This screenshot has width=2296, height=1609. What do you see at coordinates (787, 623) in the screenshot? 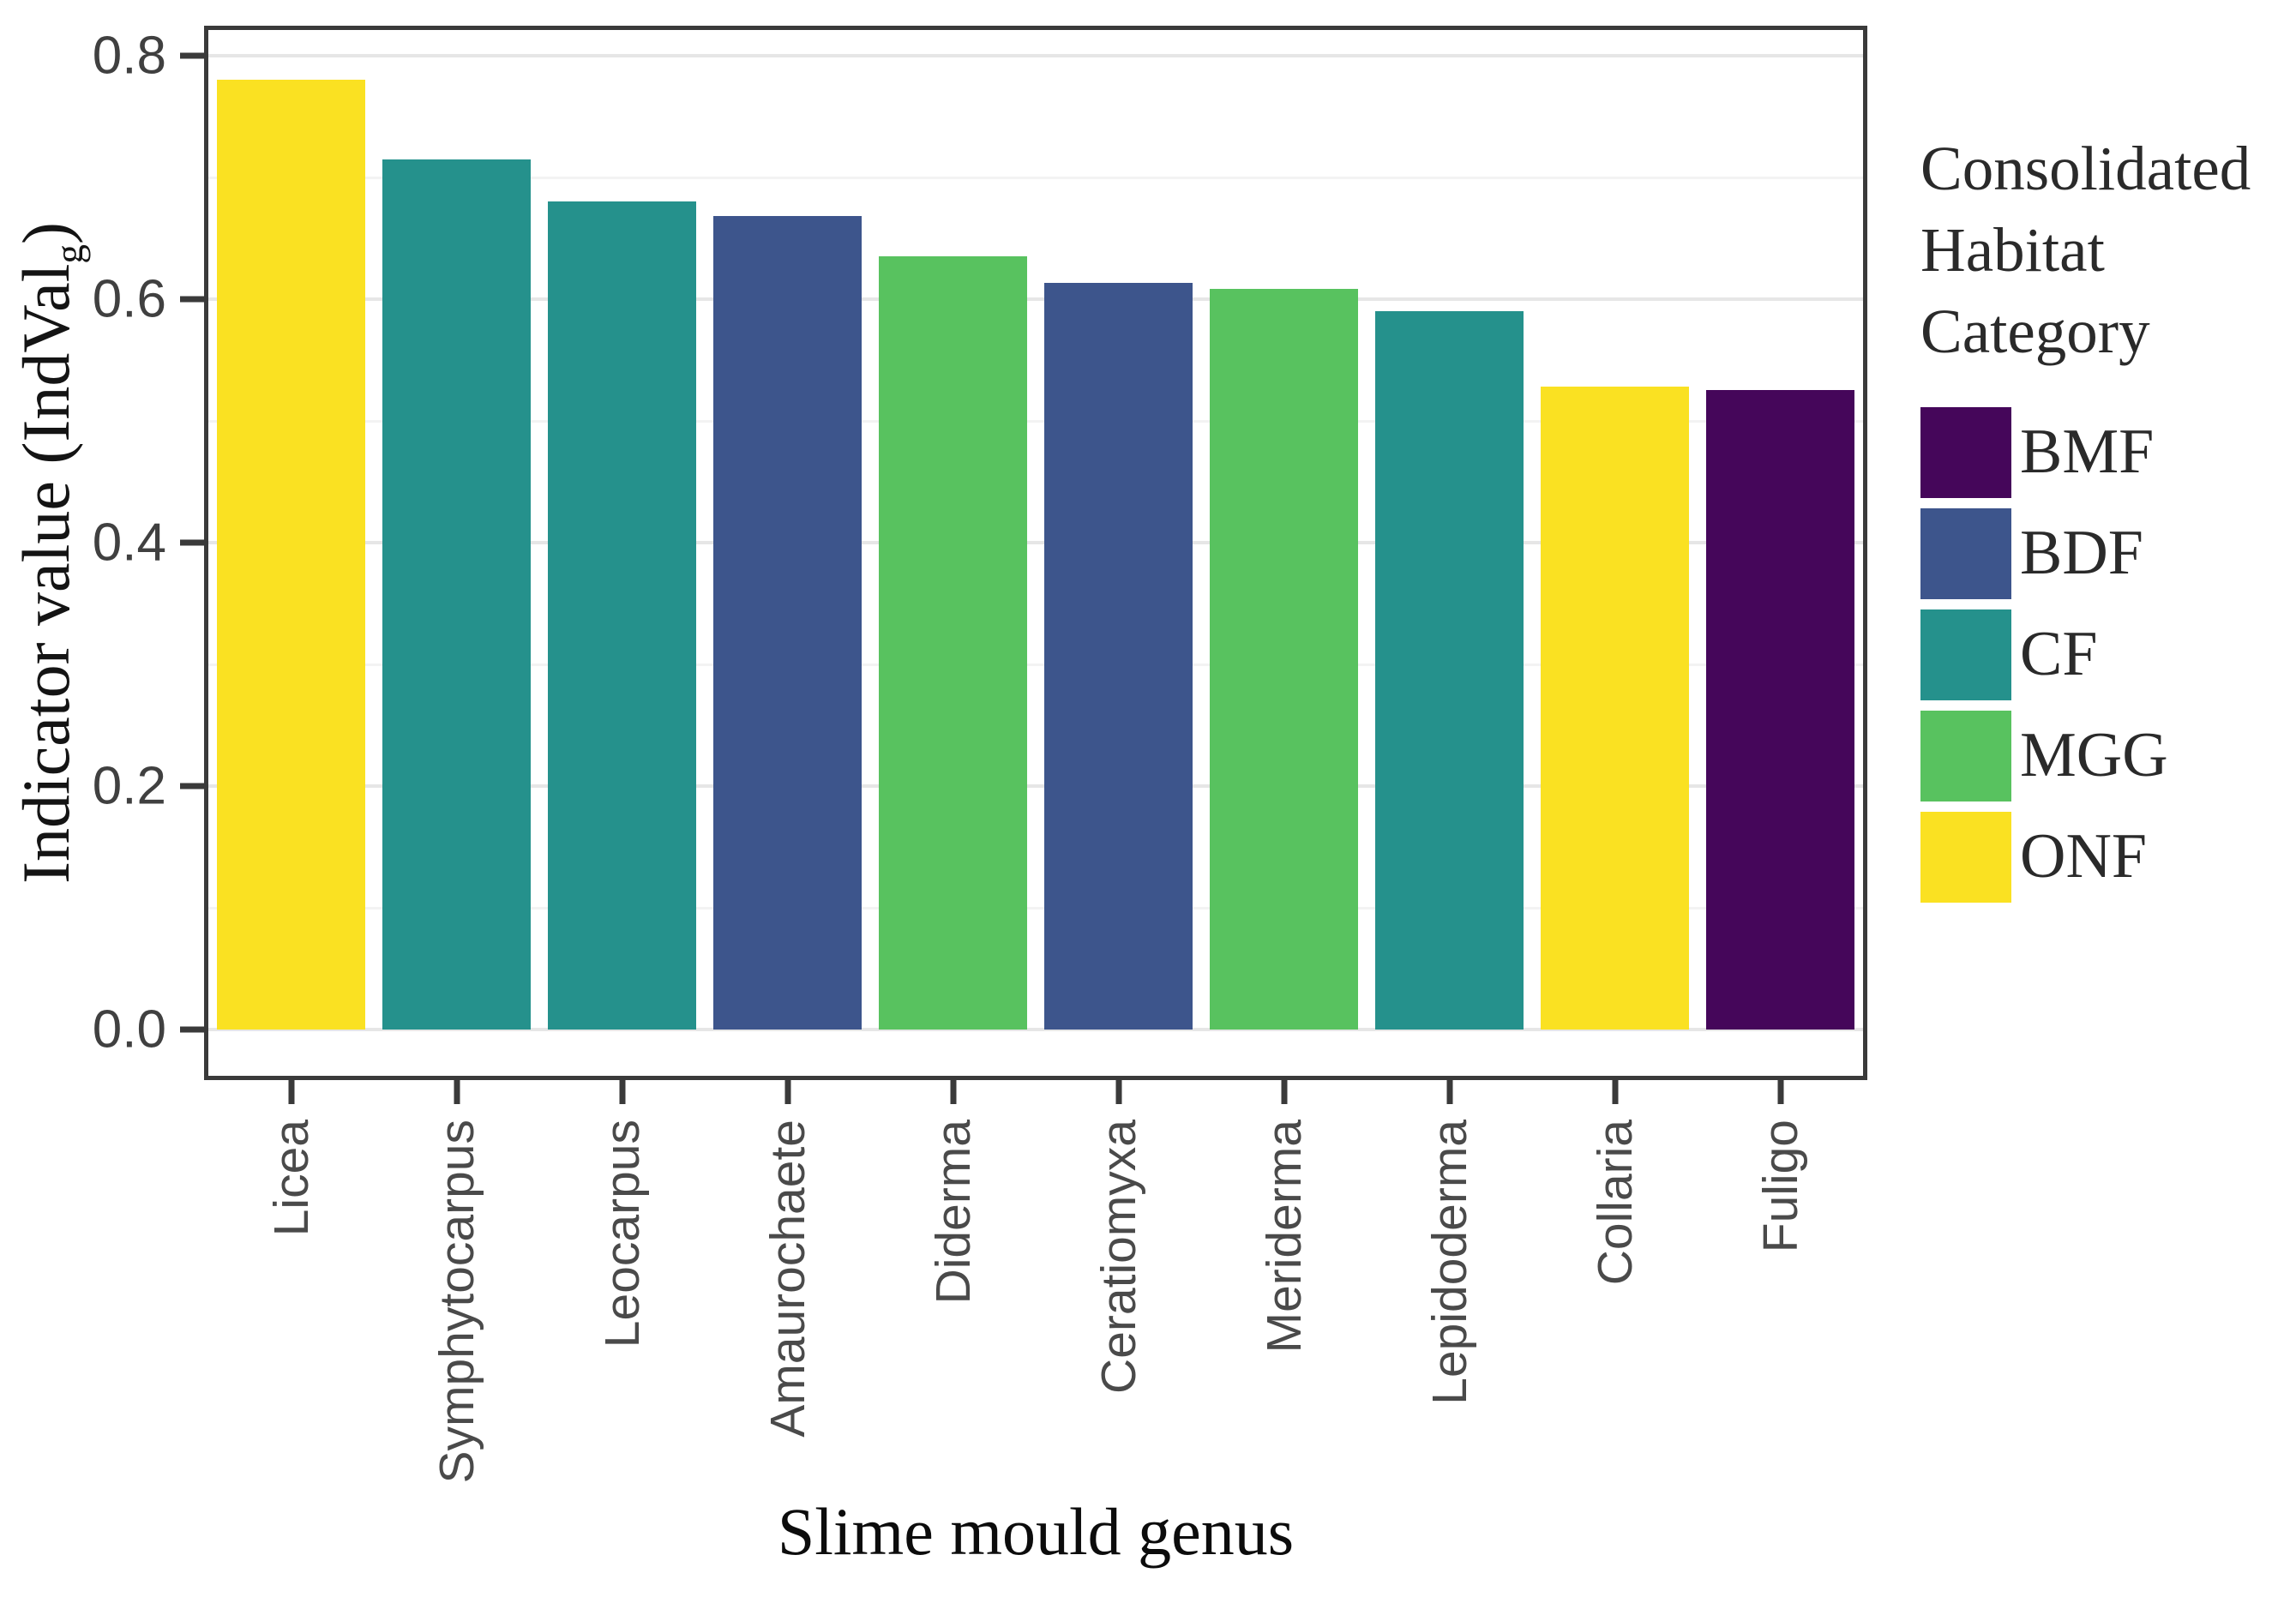
I see `bar-amaurochaete` at bounding box center [787, 623].